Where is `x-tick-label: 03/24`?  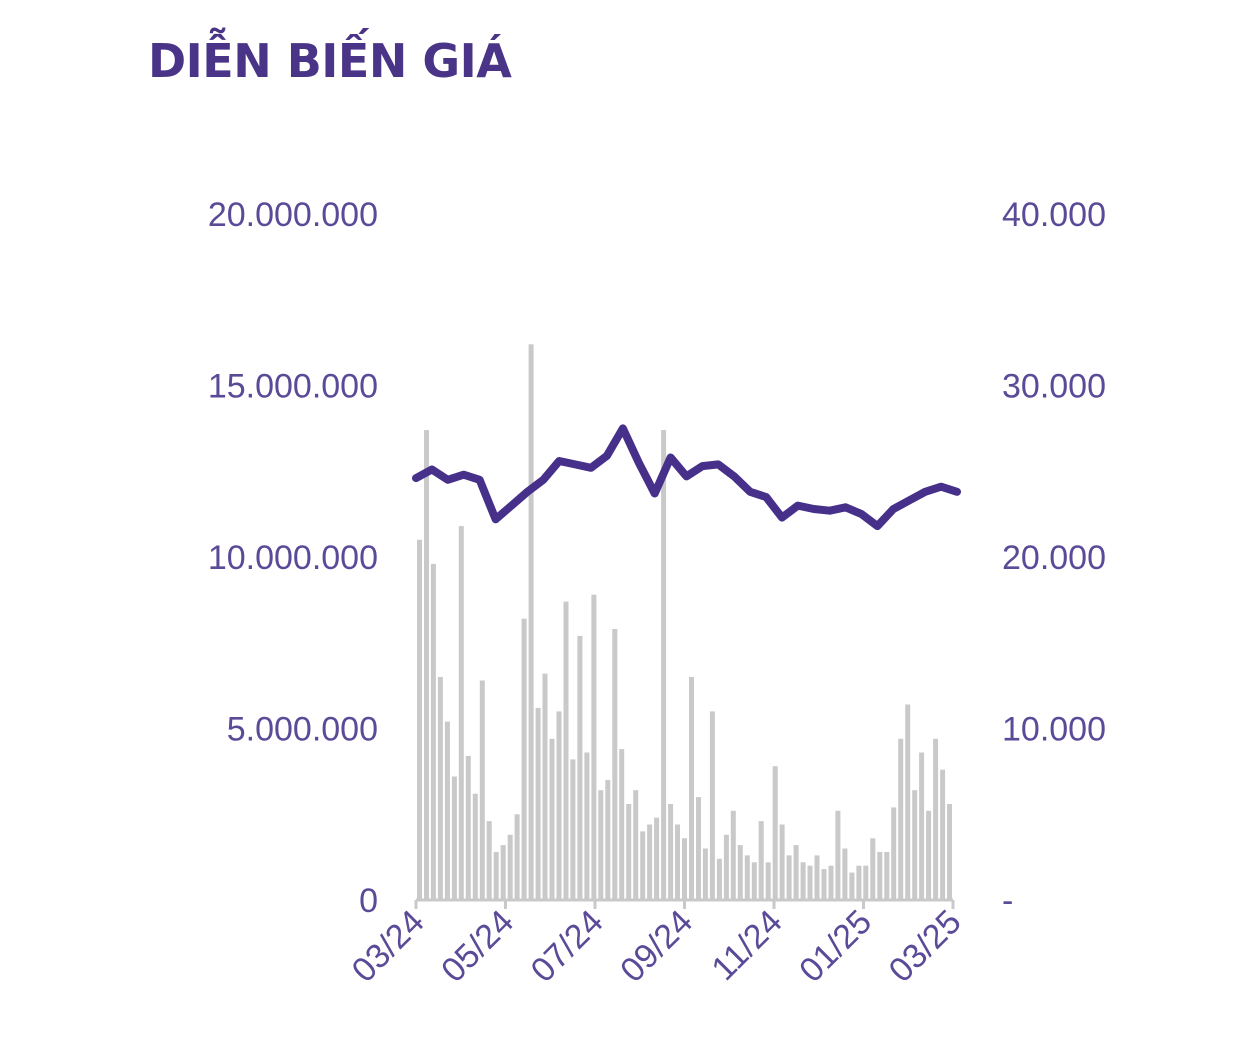
x-tick-label: 03/24 is located at coordinates (388, 946).